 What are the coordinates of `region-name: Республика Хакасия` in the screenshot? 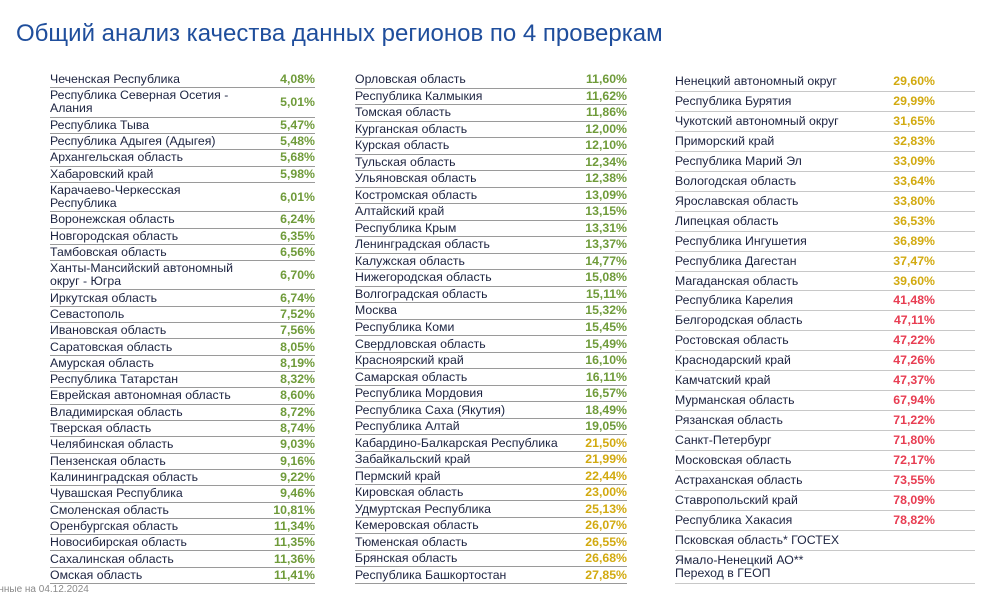 It's located at (734, 519).